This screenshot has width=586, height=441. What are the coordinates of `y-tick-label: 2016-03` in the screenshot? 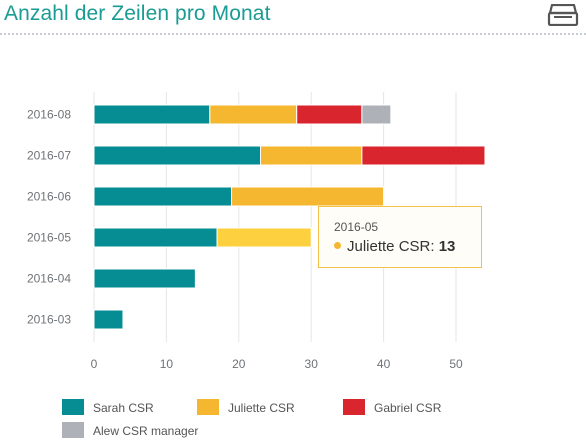 It's located at (49, 320).